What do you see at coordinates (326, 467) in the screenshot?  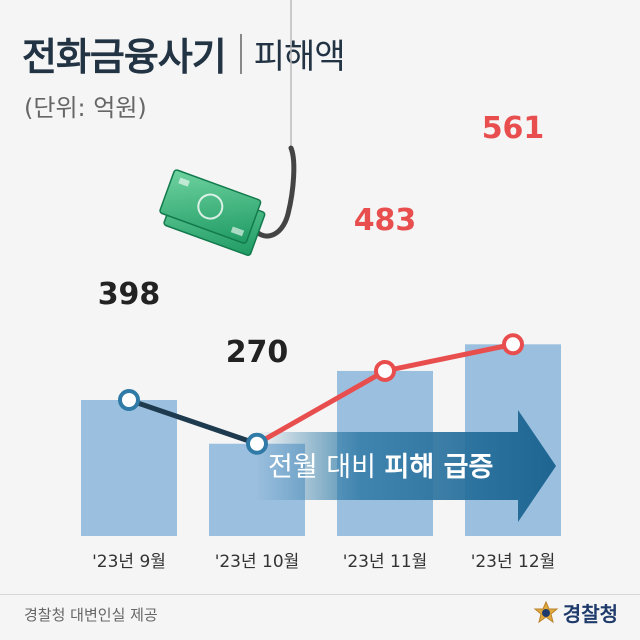 I see `annotation-normal-text: 전월 대비` at bounding box center [326, 467].